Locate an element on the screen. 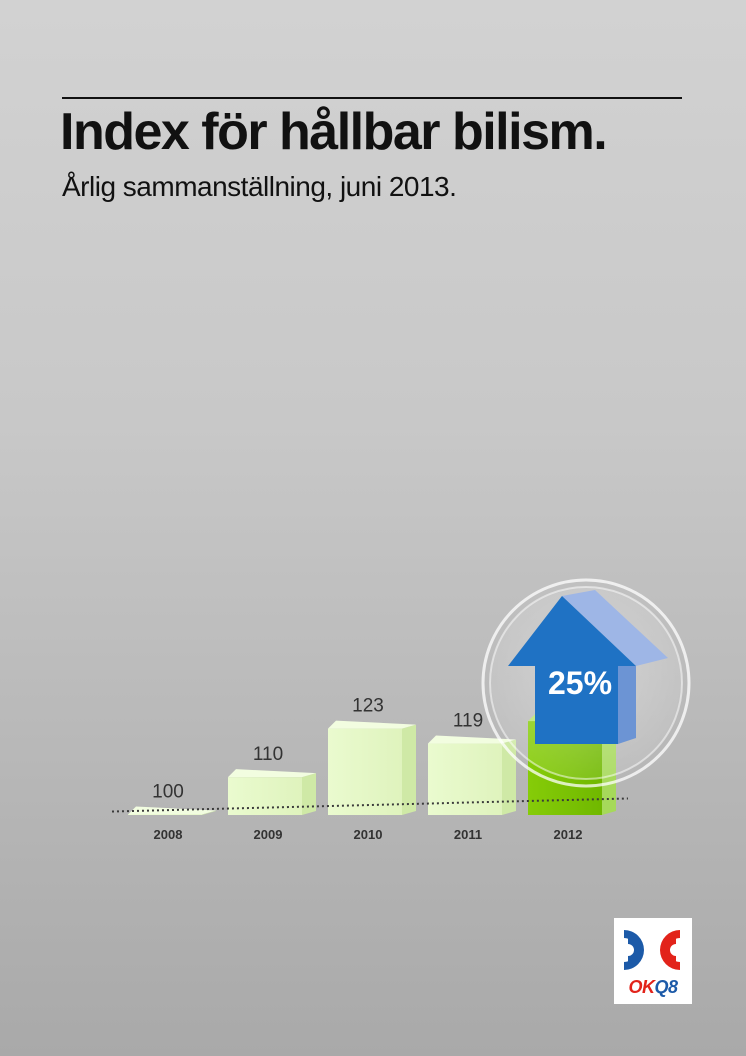  okq8-logo: OKQ8 is located at coordinates (653, 961).